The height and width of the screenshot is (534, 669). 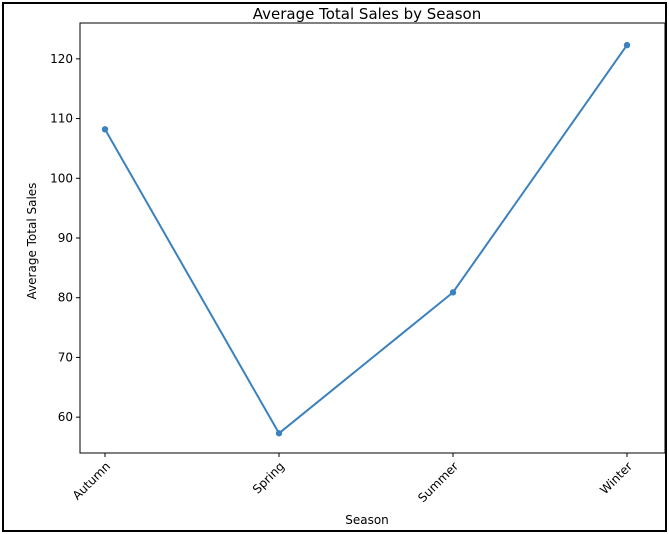 I want to click on y-tick-label: 110, so click(x=61, y=119).